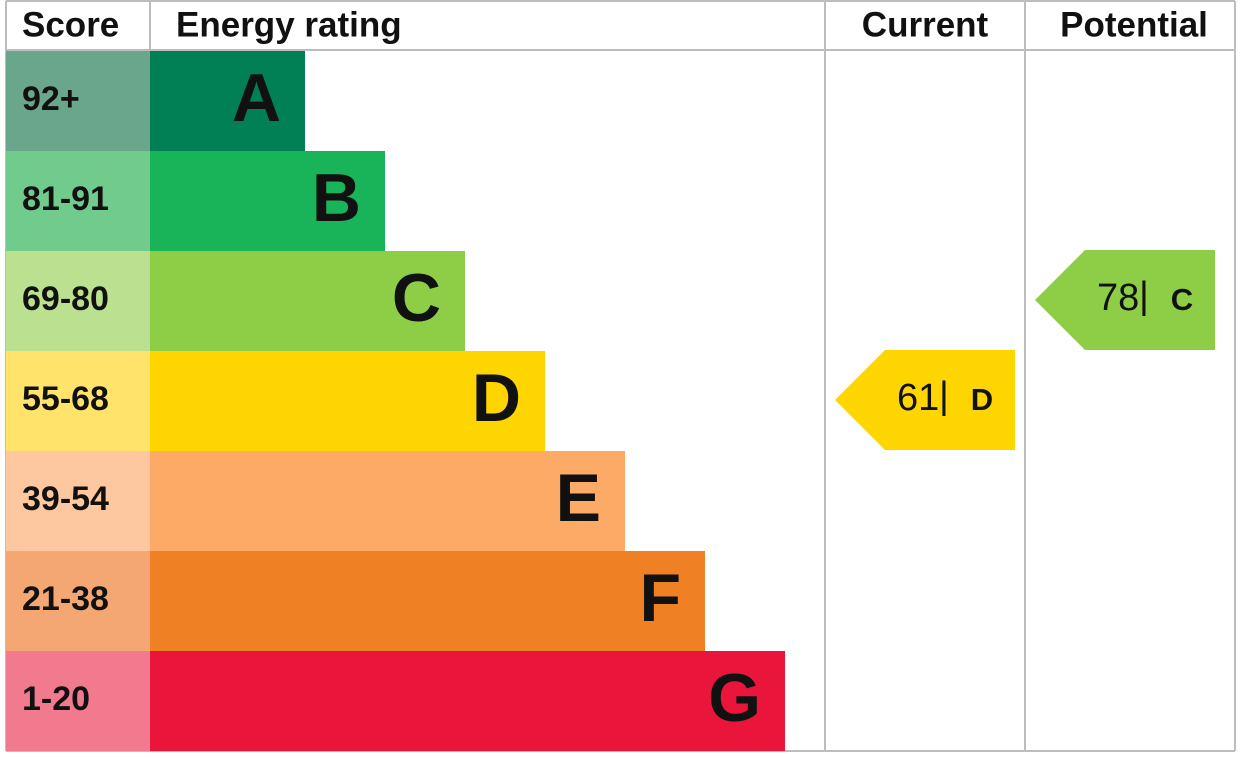 The height and width of the screenshot is (758, 1242). What do you see at coordinates (289, 24) in the screenshot?
I see `rating-header: Energy rating` at bounding box center [289, 24].